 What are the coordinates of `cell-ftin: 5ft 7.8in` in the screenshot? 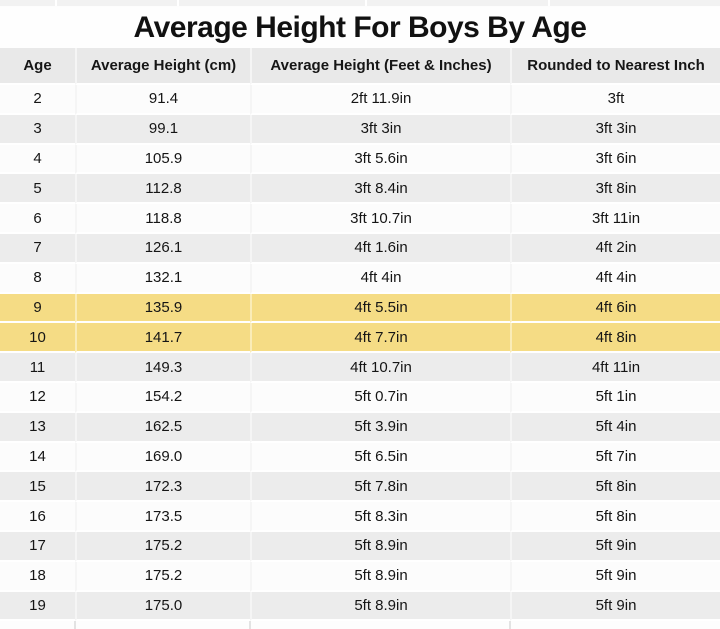 It's located at (380, 487).